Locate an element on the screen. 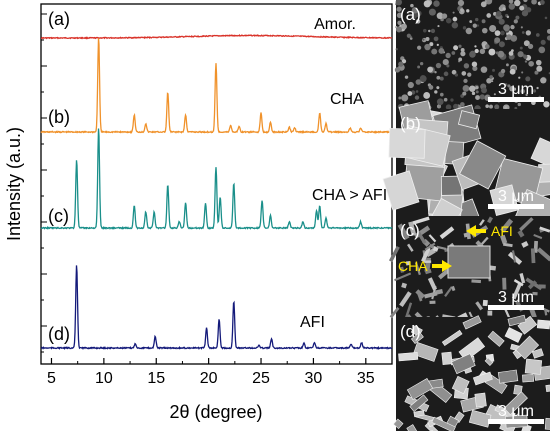 The height and width of the screenshot is (431, 550). x-axis: 5 10 15 20 25 30 35 is located at coordinates (220, 372).